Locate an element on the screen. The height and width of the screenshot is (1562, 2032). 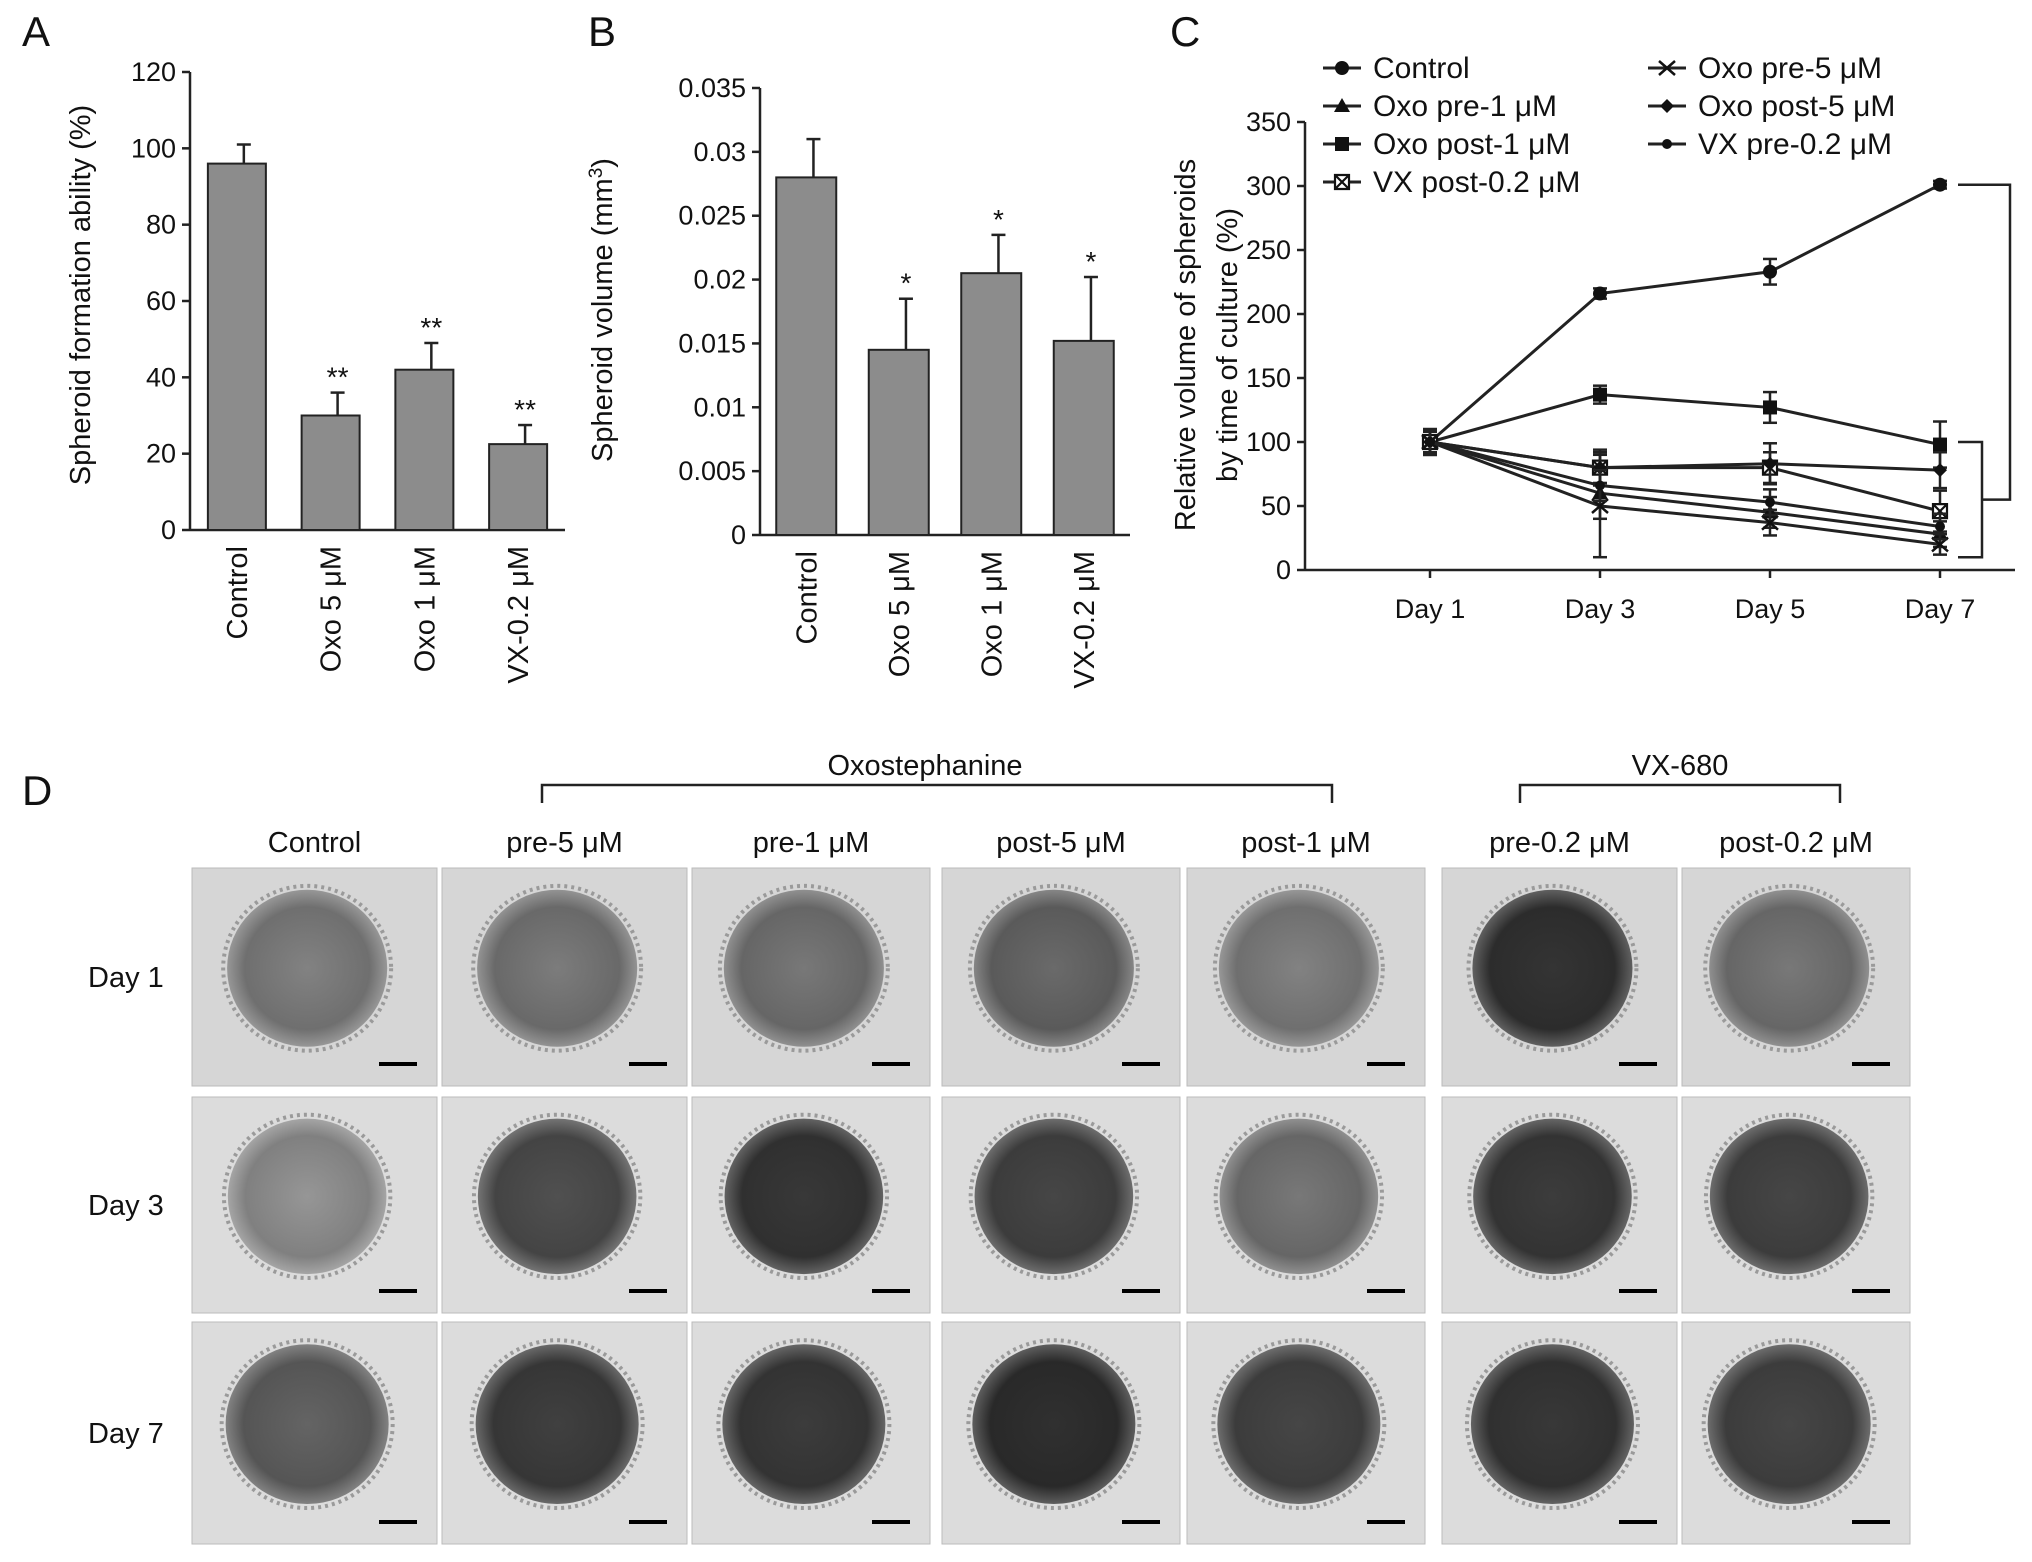
y-tick-label: 20 is located at coordinates (161, 454).